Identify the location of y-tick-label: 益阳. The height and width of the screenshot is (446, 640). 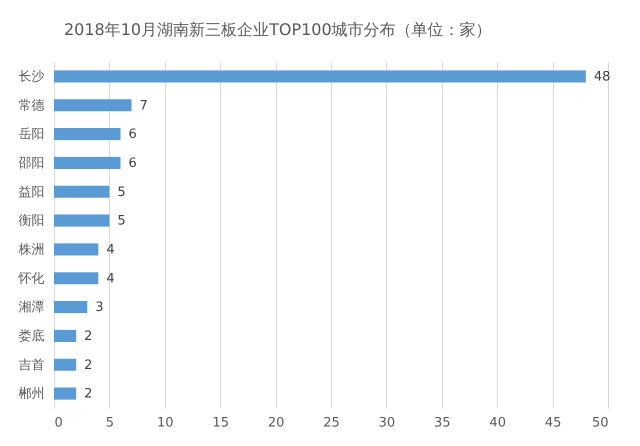
(31, 192).